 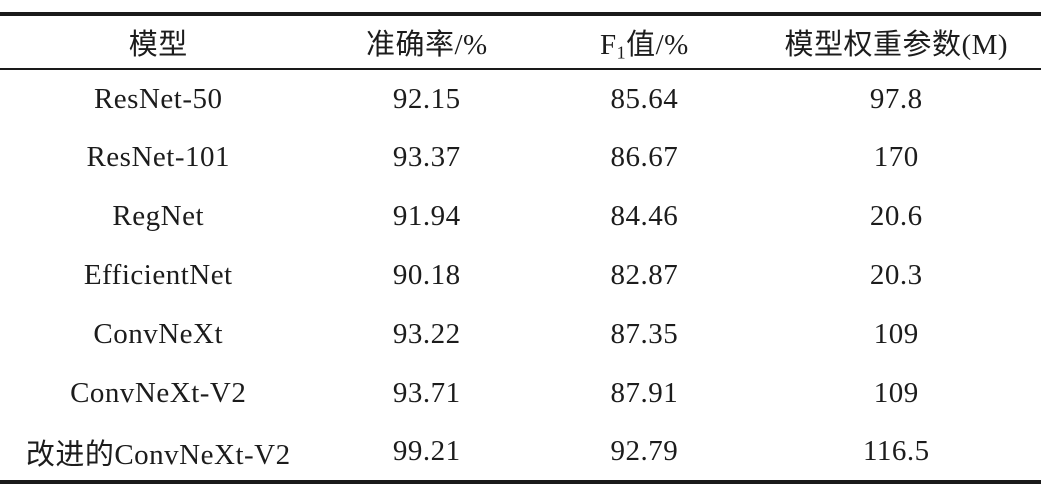 What do you see at coordinates (520, 157) in the screenshot?
I see `table-row: ResNet-101 93.37 86.67 170` at bounding box center [520, 157].